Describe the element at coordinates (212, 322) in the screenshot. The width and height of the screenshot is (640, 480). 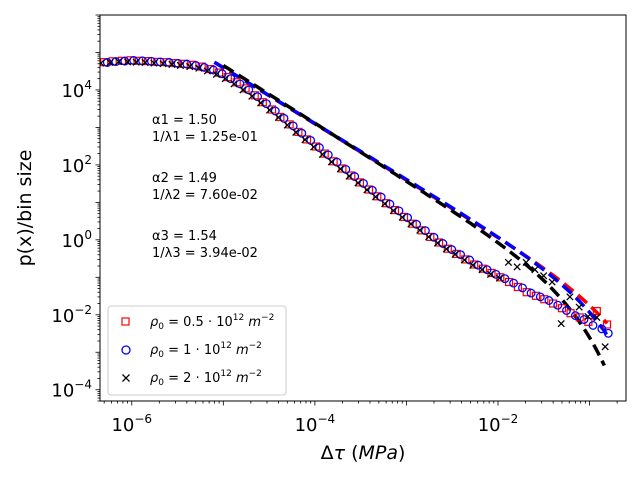
I see `legend-label-series-1: ρ0 = 0.5 · 1012 m−2` at that location.